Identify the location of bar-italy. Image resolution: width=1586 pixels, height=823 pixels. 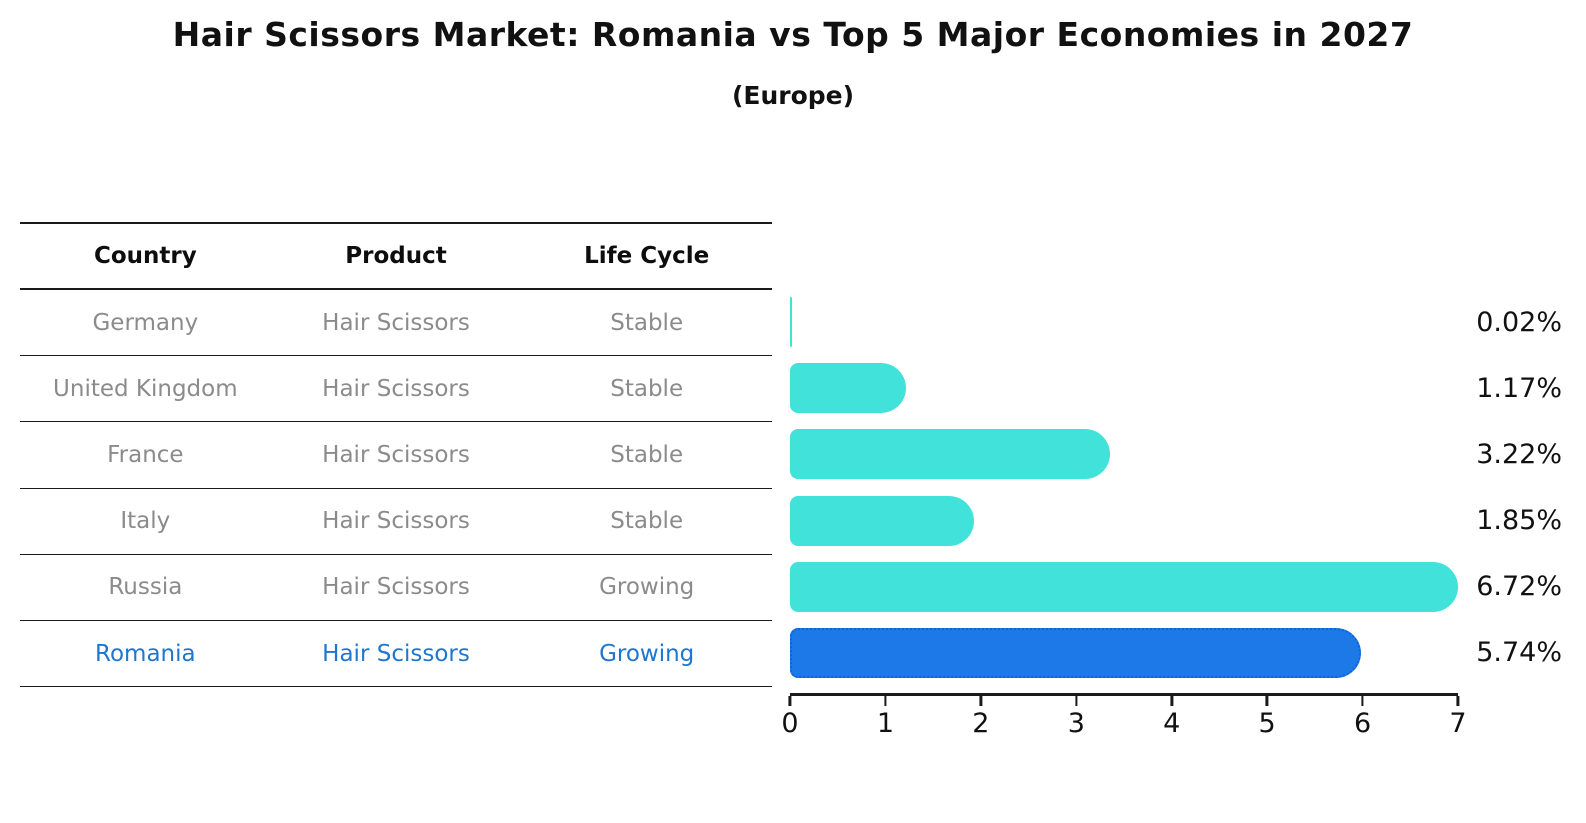
(882, 520).